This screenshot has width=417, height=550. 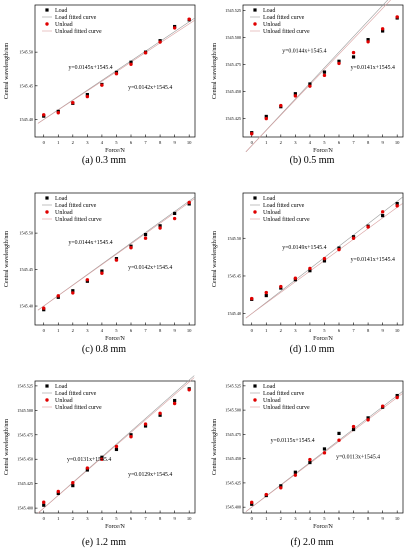 What do you see at coordinates (339, 142) in the screenshot?
I see `x-tick-label-b: 6` at bounding box center [339, 142].